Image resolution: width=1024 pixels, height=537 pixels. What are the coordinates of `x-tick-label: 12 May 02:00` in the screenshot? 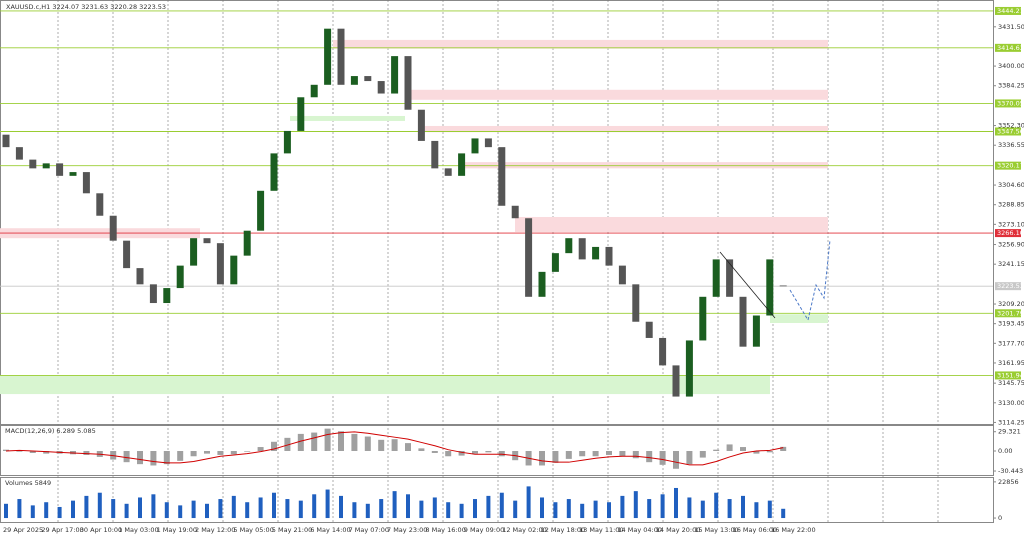 It's located at (524, 530).